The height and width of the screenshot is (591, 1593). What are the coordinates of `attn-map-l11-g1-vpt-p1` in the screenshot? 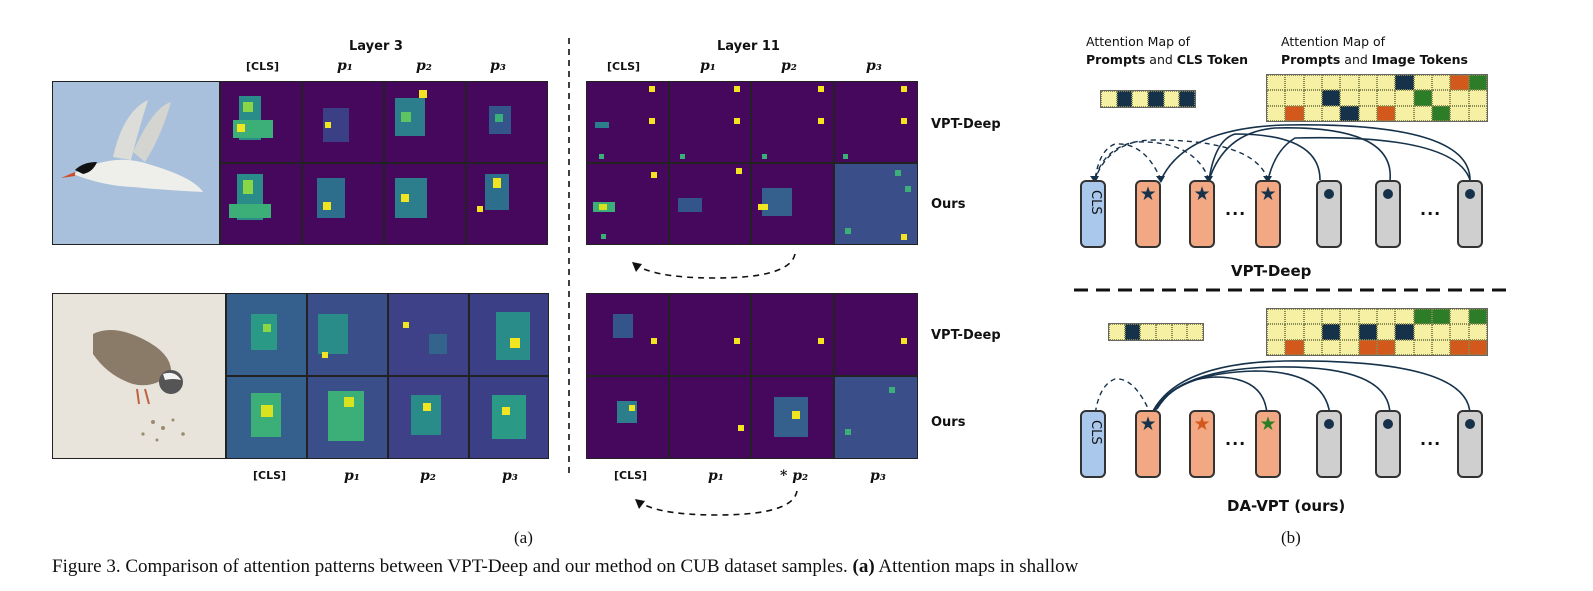 It's located at (710, 122).